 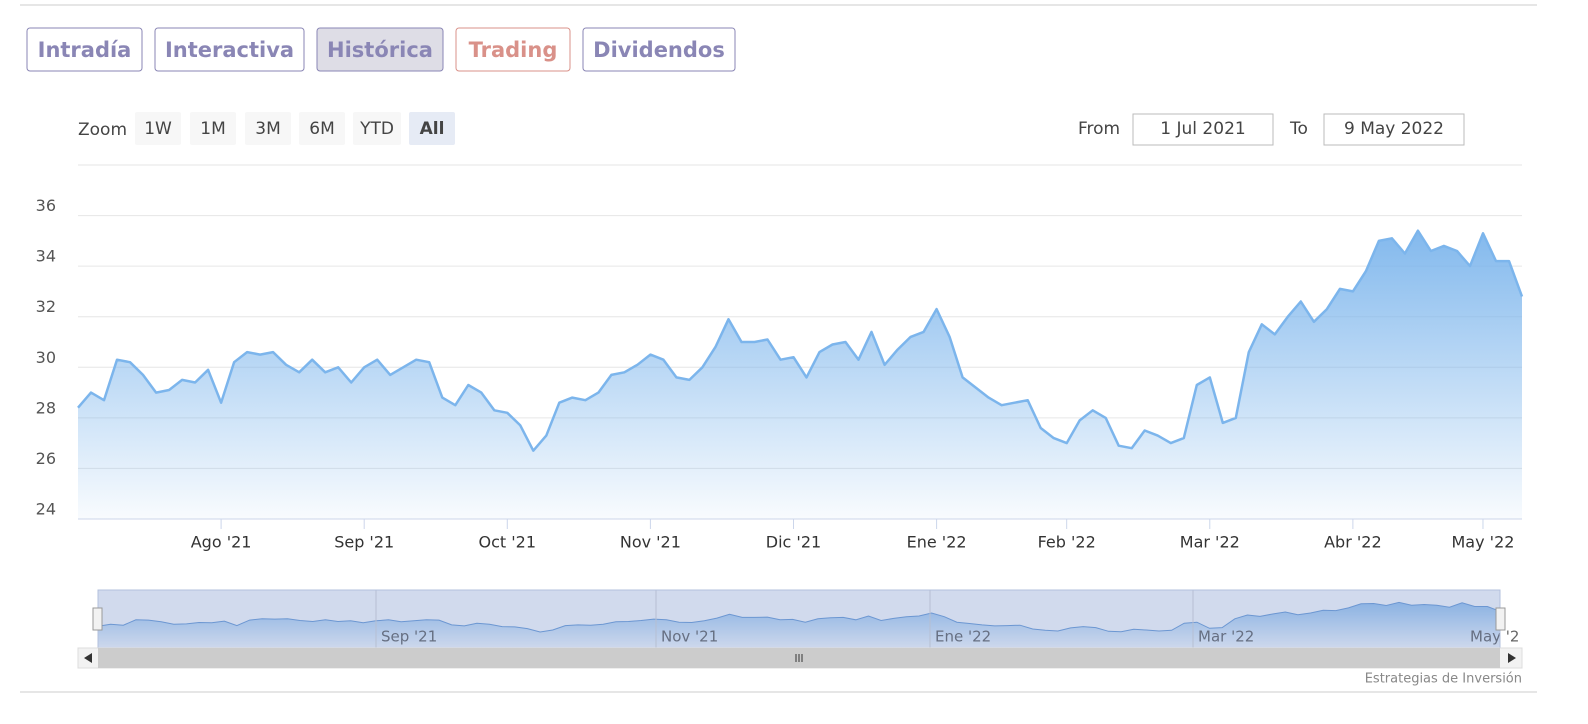 I want to click on from-input, so click(x=1203, y=129).